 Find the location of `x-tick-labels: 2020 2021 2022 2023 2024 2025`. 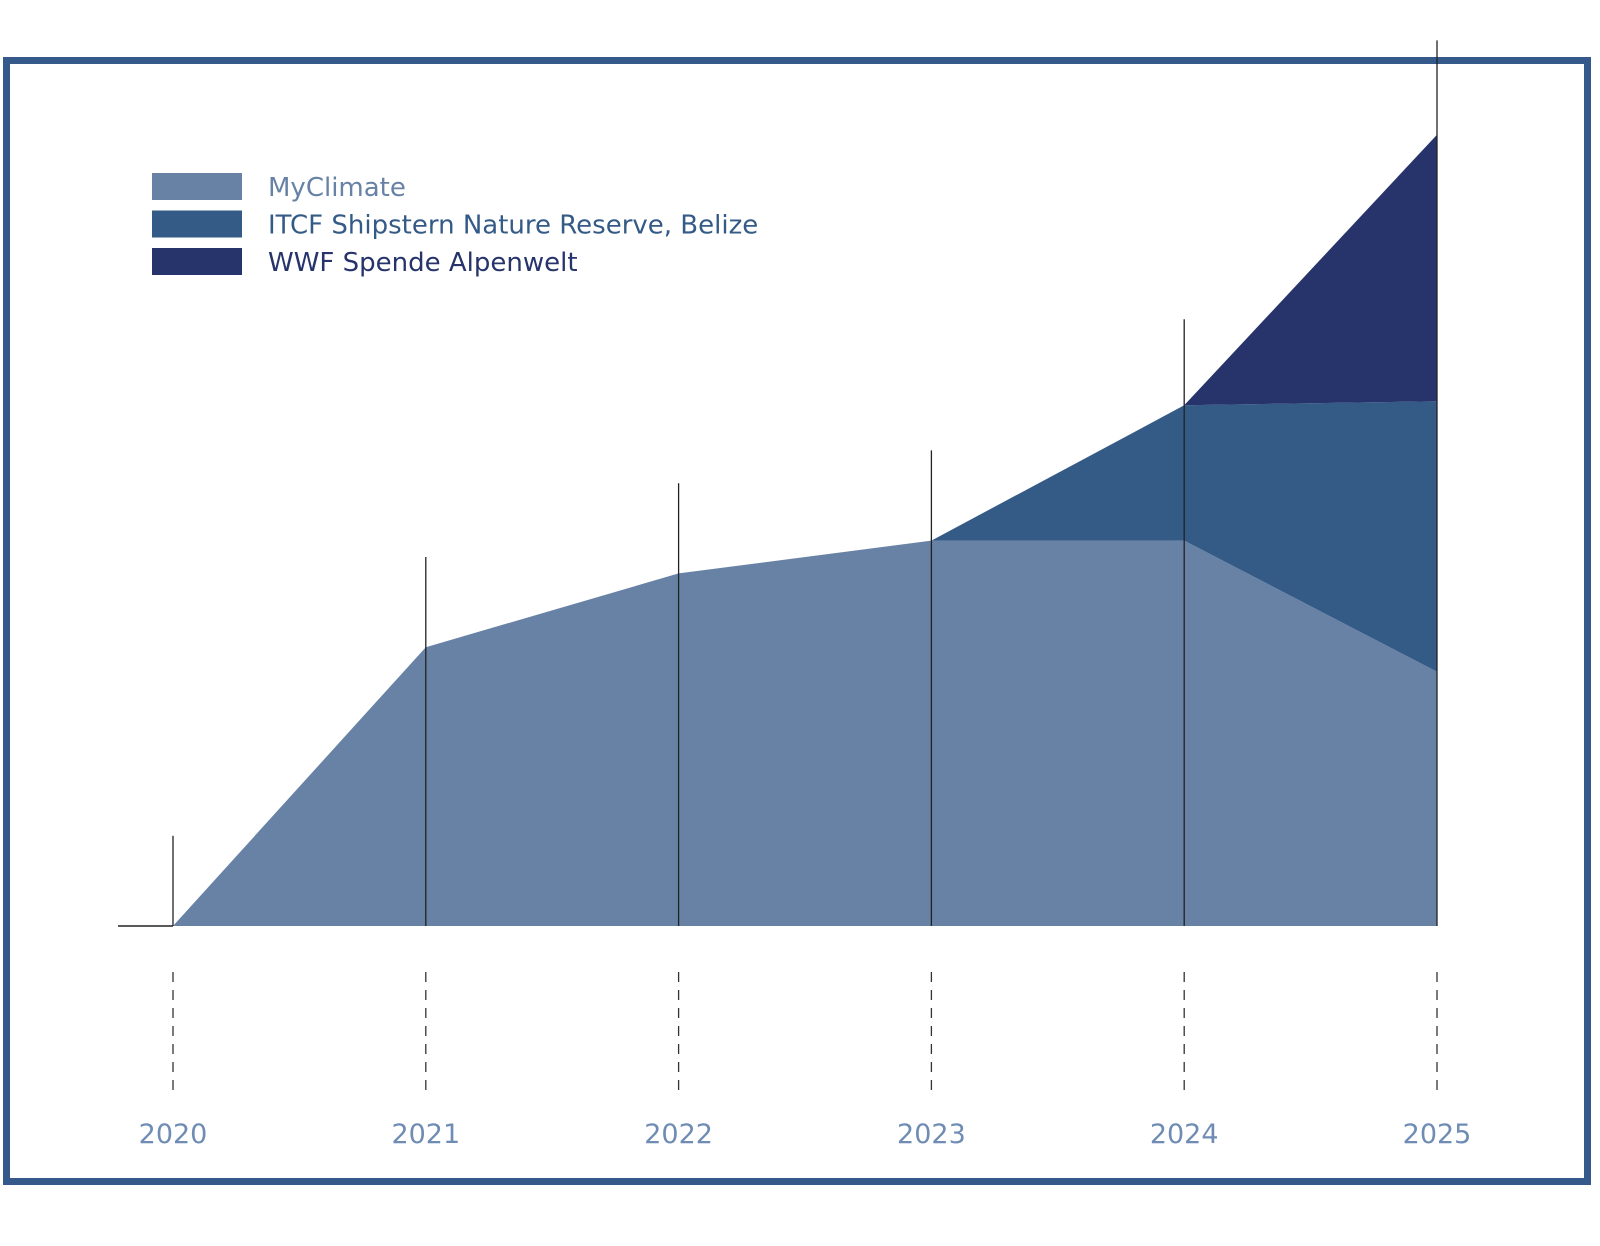

x-tick-labels: 2020 2021 2022 2023 2024 2025 is located at coordinates (805, 1134).